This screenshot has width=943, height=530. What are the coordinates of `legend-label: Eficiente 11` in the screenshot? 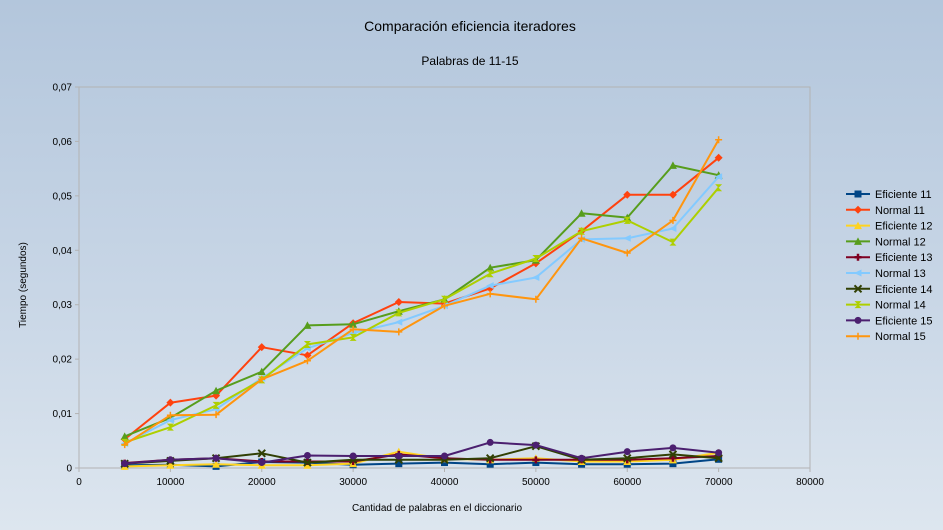 It's located at (903, 195).